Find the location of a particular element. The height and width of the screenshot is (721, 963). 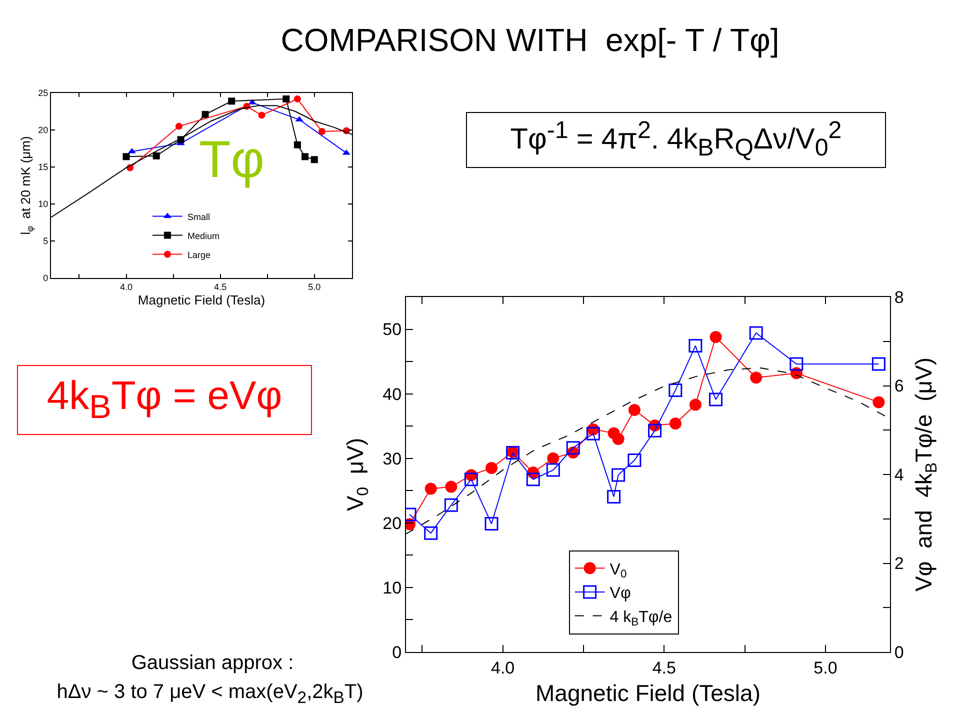

y2-tick-label: 2 is located at coordinates (899, 564).